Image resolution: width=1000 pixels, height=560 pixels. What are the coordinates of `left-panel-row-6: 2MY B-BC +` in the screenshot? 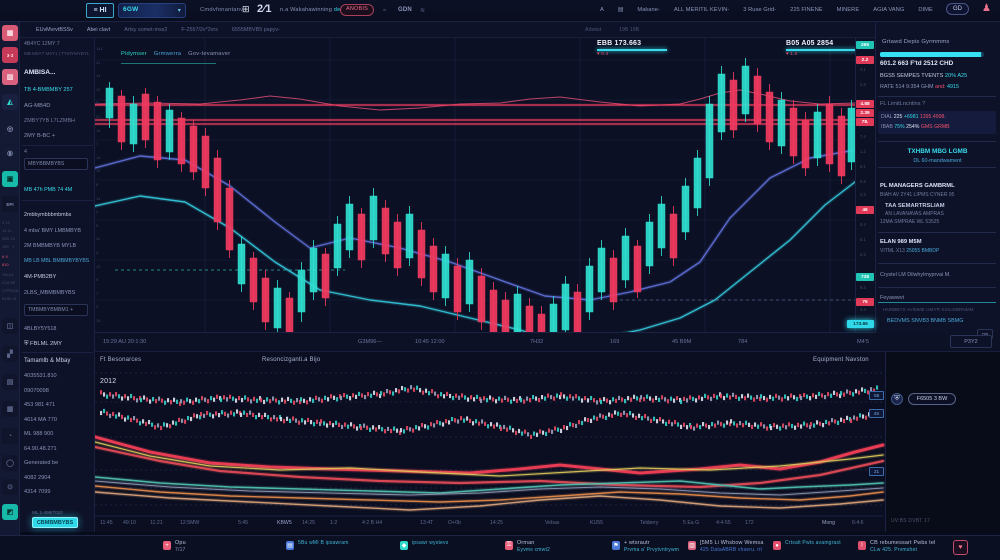 It's located at (40, 136).